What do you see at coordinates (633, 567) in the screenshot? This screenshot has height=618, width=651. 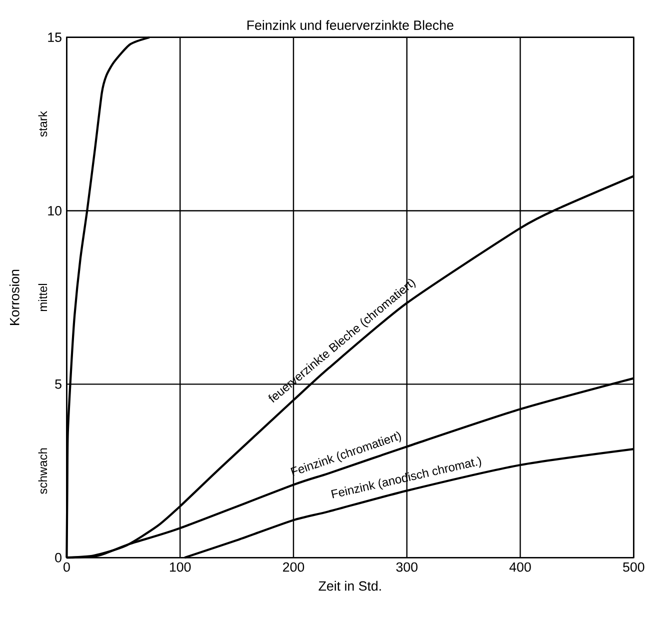 I see `x-tick-label: 500` at bounding box center [633, 567].